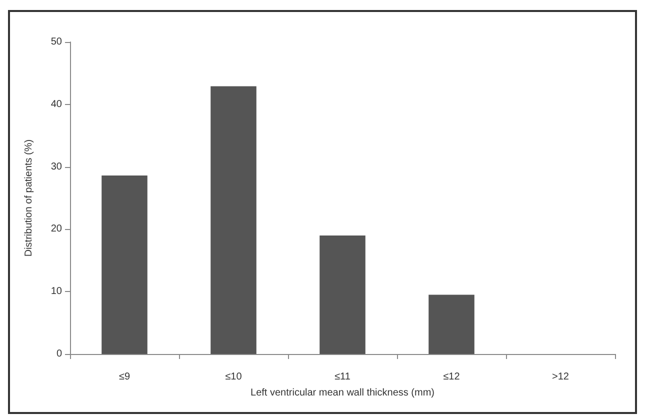 The image size is (645, 420). What do you see at coordinates (29, 198) in the screenshot?
I see `y-axis-title: Distribution of patients (%)` at bounding box center [29, 198].